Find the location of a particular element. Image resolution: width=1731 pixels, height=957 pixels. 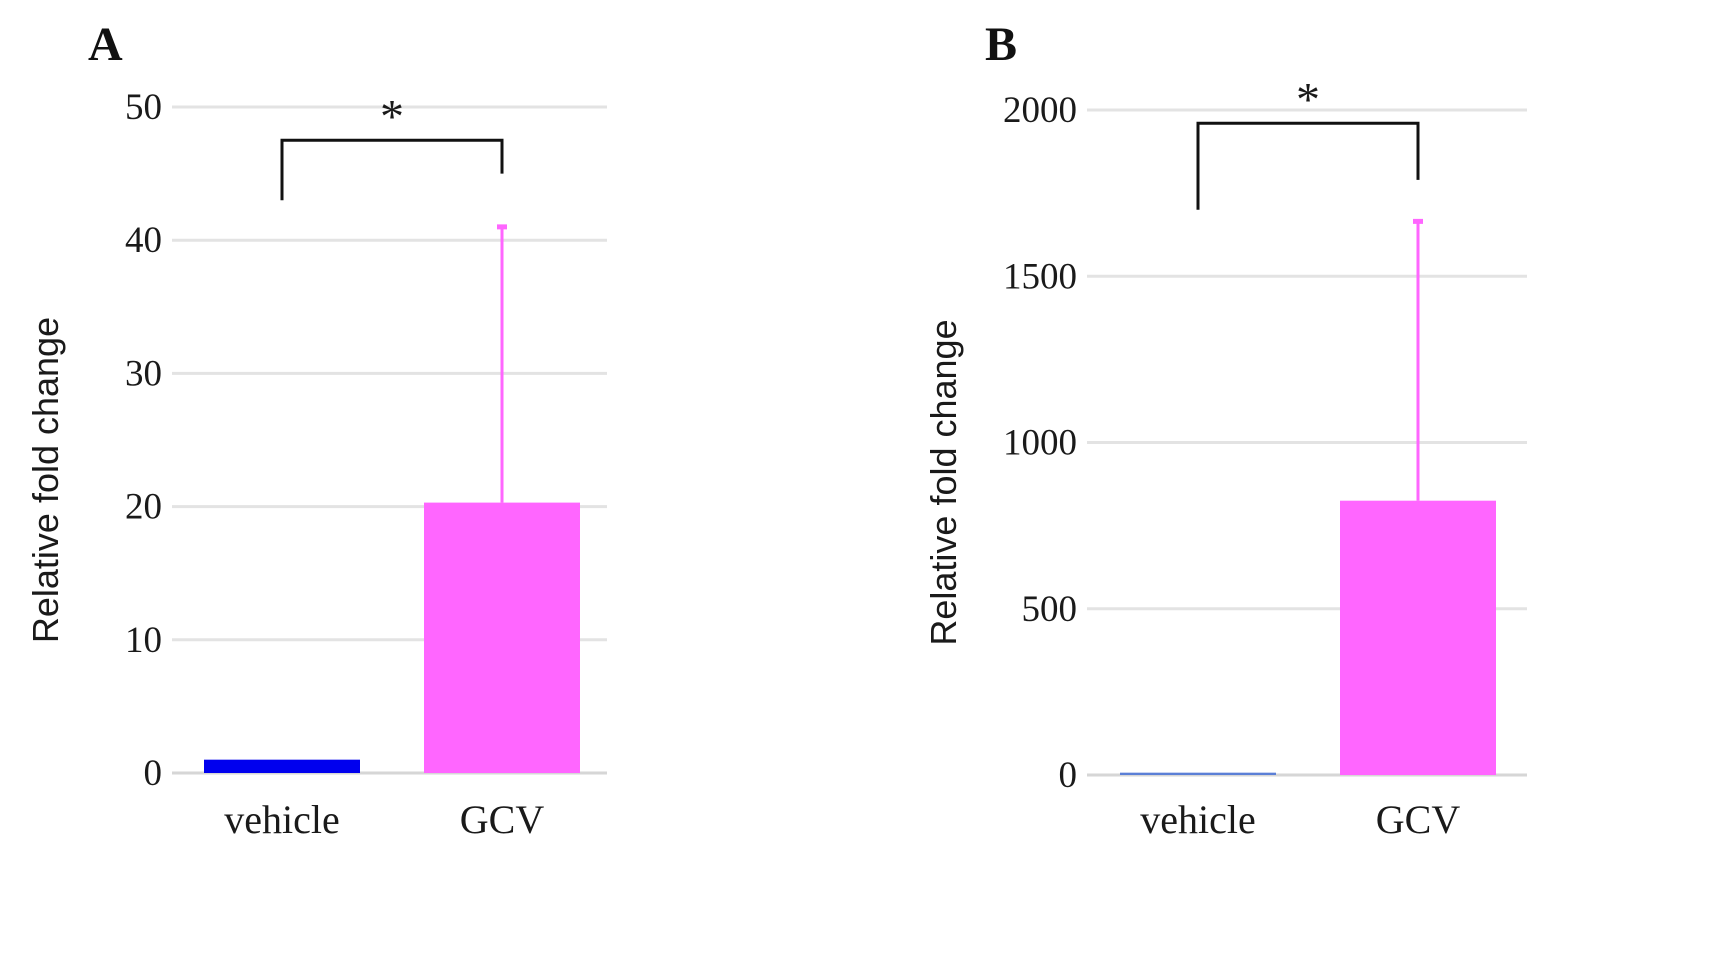

y-tick-label: 30 is located at coordinates (143, 373).